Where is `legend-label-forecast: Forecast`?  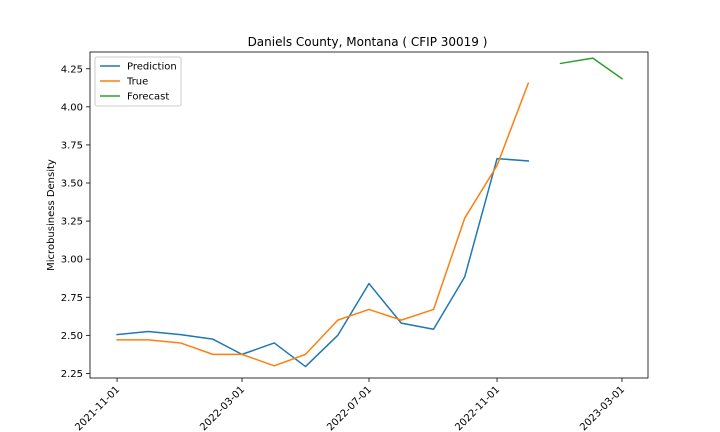
legend-label-forecast: Forecast is located at coordinates (148, 97).